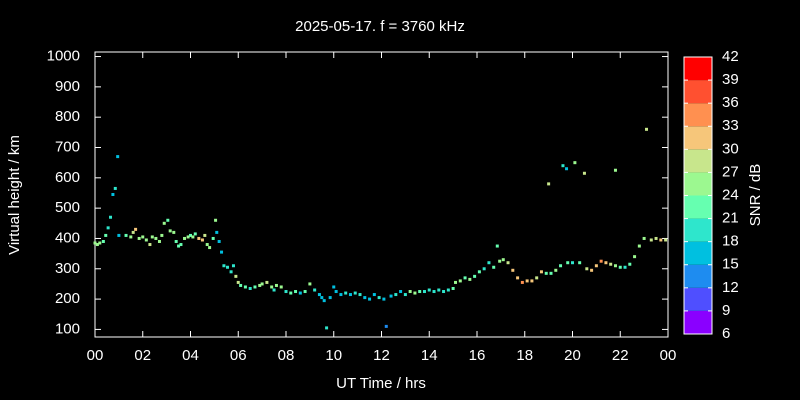 This screenshot has width=800, height=400. Describe the element at coordinates (333, 355) in the screenshot. I see `x-tick-label: 10` at that location.